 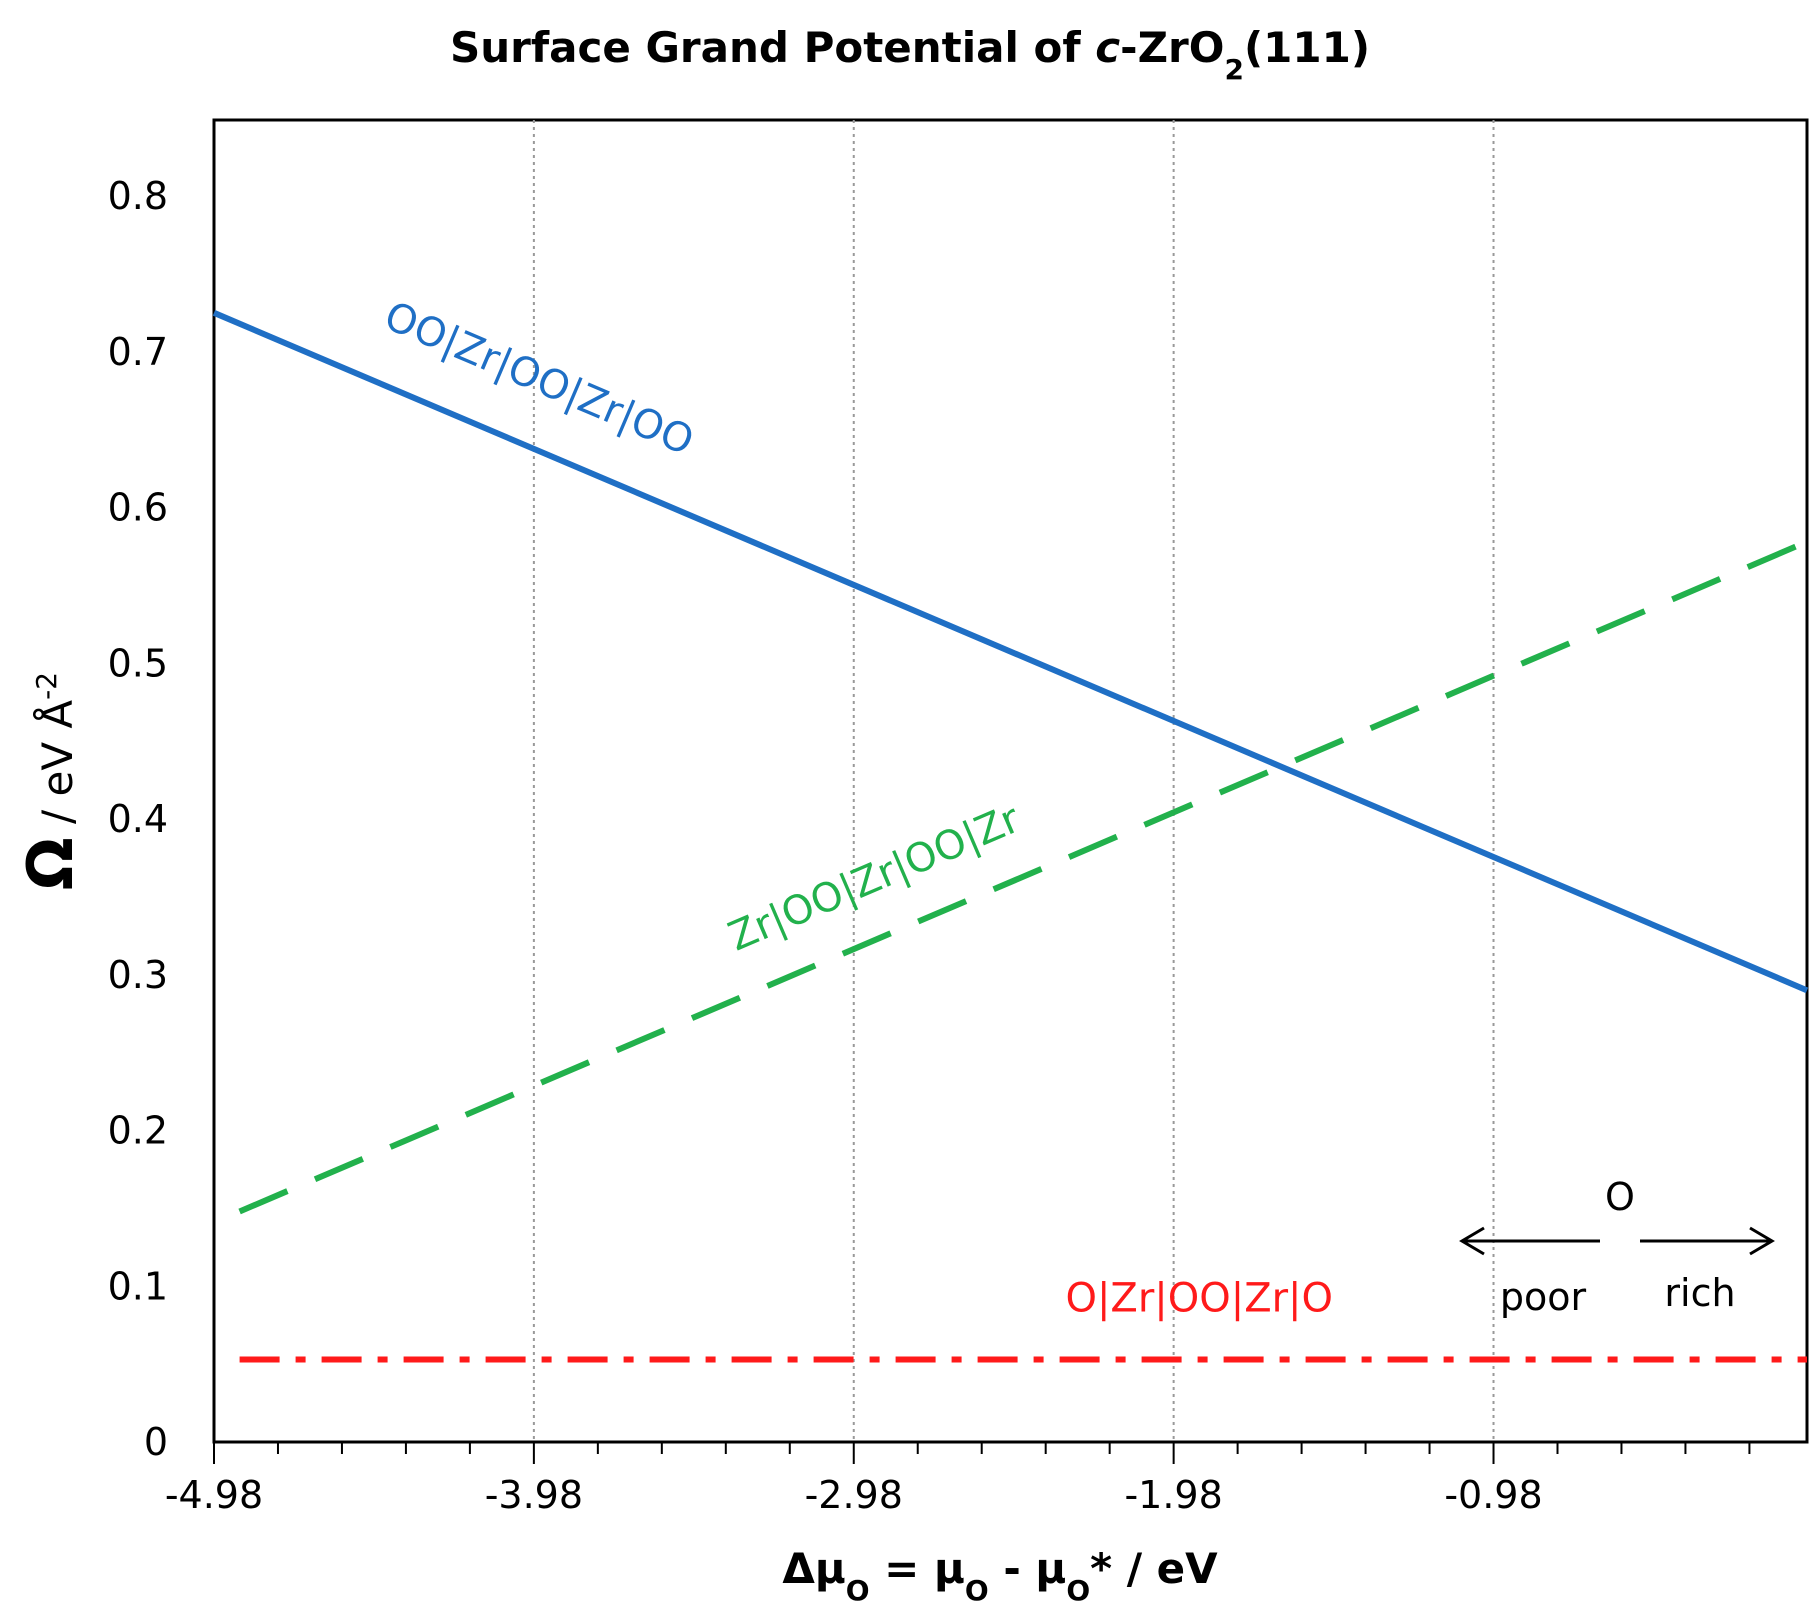 I want to click on x-axis-title-sub2: O, so click(x=977, y=1590).